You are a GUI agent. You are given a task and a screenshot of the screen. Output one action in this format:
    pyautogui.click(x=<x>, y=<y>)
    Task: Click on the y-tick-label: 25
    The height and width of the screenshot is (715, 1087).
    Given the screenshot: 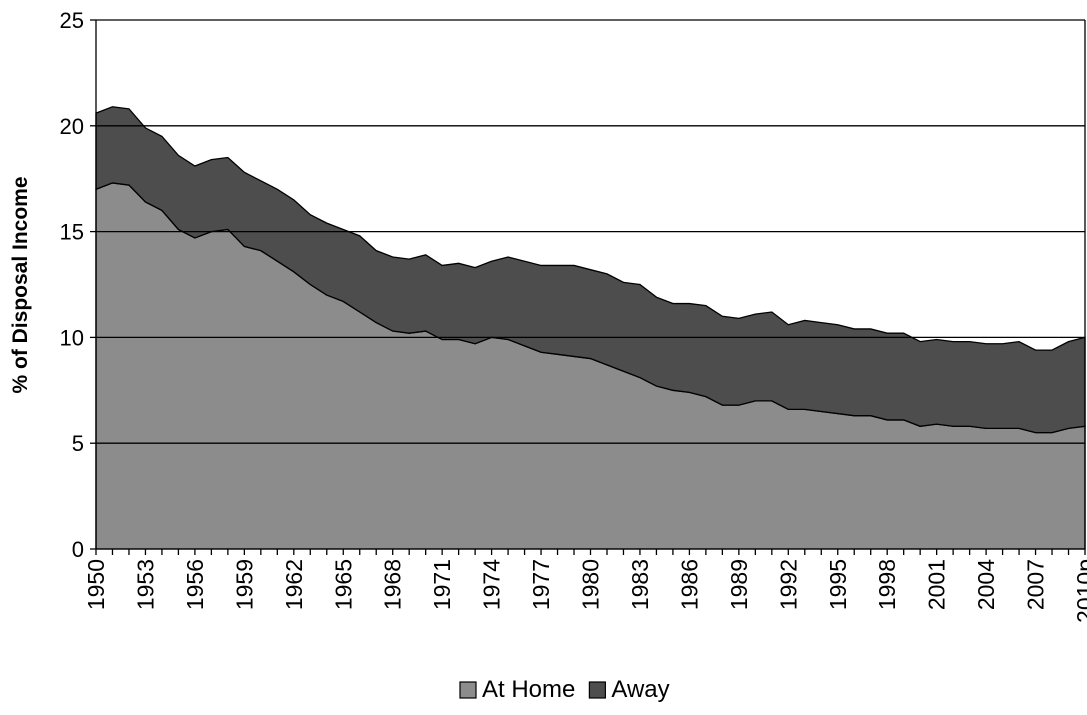 What is the action you would take?
    pyautogui.click(x=72, y=20)
    